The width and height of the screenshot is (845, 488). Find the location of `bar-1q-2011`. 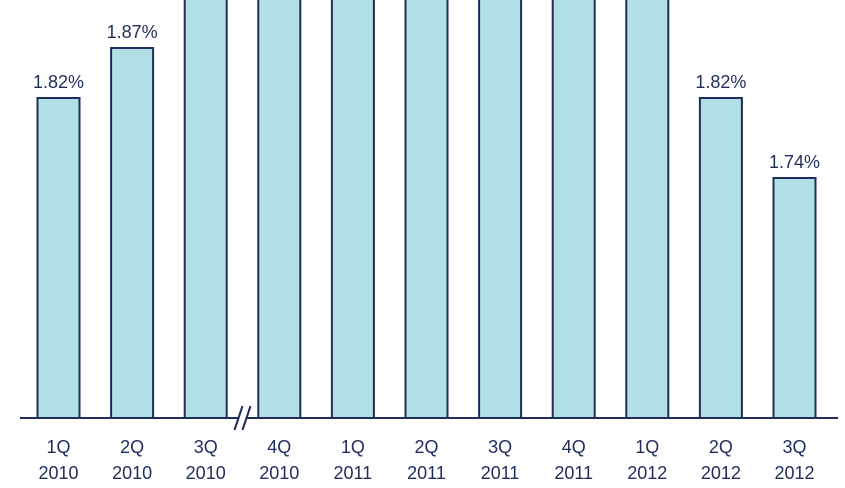

bar-1q-2011 is located at coordinates (352, 209).